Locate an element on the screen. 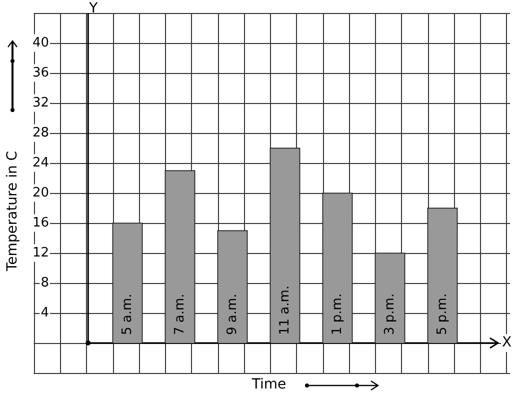 Image resolution: width=517 pixels, height=399 pixels. x-tick-label: 7 a.m. is located at coordinates (180, 314).